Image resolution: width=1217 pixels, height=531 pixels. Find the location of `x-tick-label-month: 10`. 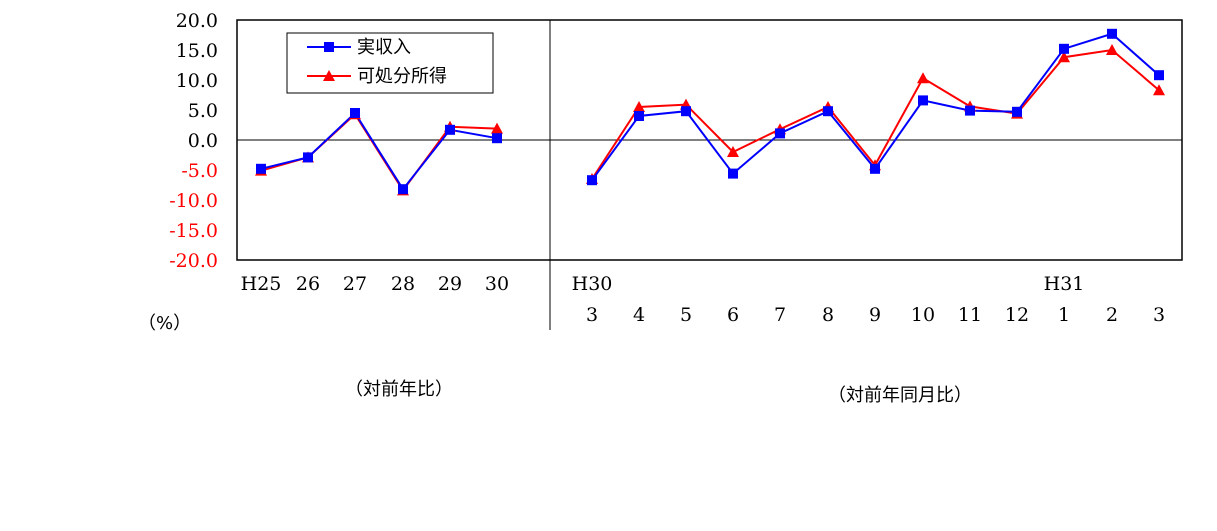

x-tick-label-month: 10 is located at coordinates (923, 315).